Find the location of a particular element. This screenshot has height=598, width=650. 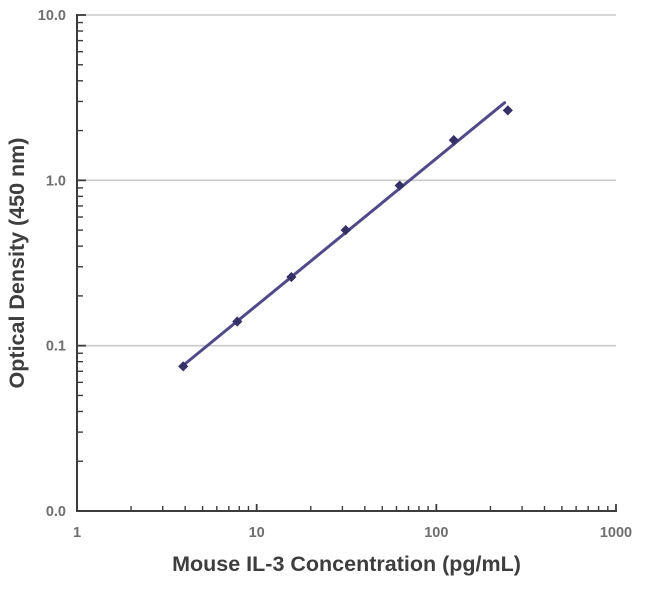

y-axis-title: Optical Density (450 nm) is located at coordinates (17, 263).